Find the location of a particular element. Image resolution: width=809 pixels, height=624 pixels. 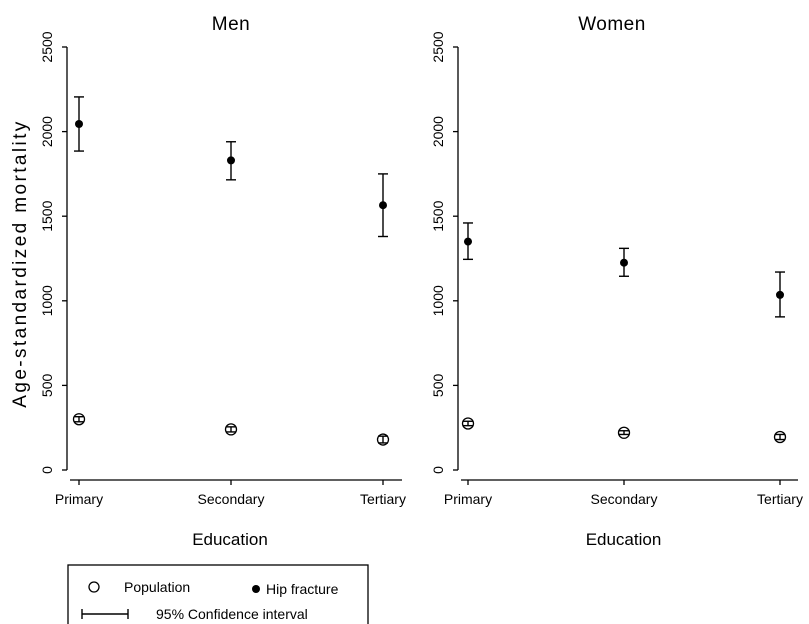

legend-population-marker is located at coordinates (94, 587).